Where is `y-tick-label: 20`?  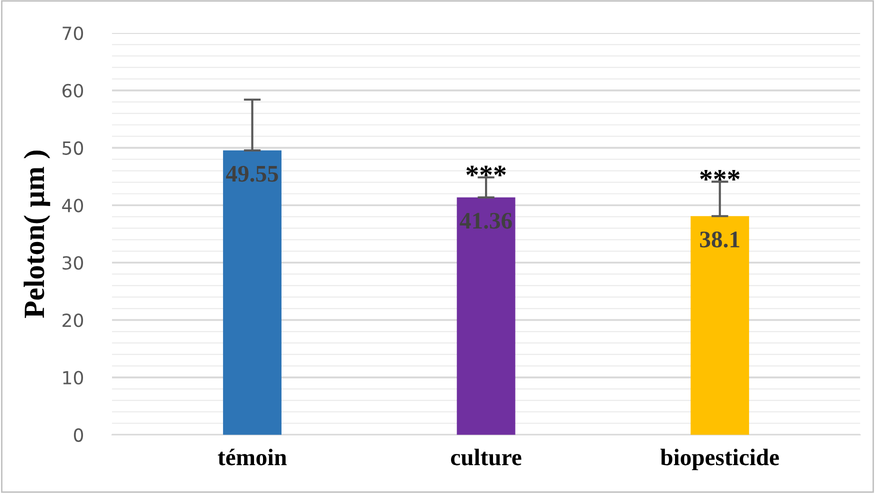
y-tick-label: 20 is located at coordinates (73, 320).